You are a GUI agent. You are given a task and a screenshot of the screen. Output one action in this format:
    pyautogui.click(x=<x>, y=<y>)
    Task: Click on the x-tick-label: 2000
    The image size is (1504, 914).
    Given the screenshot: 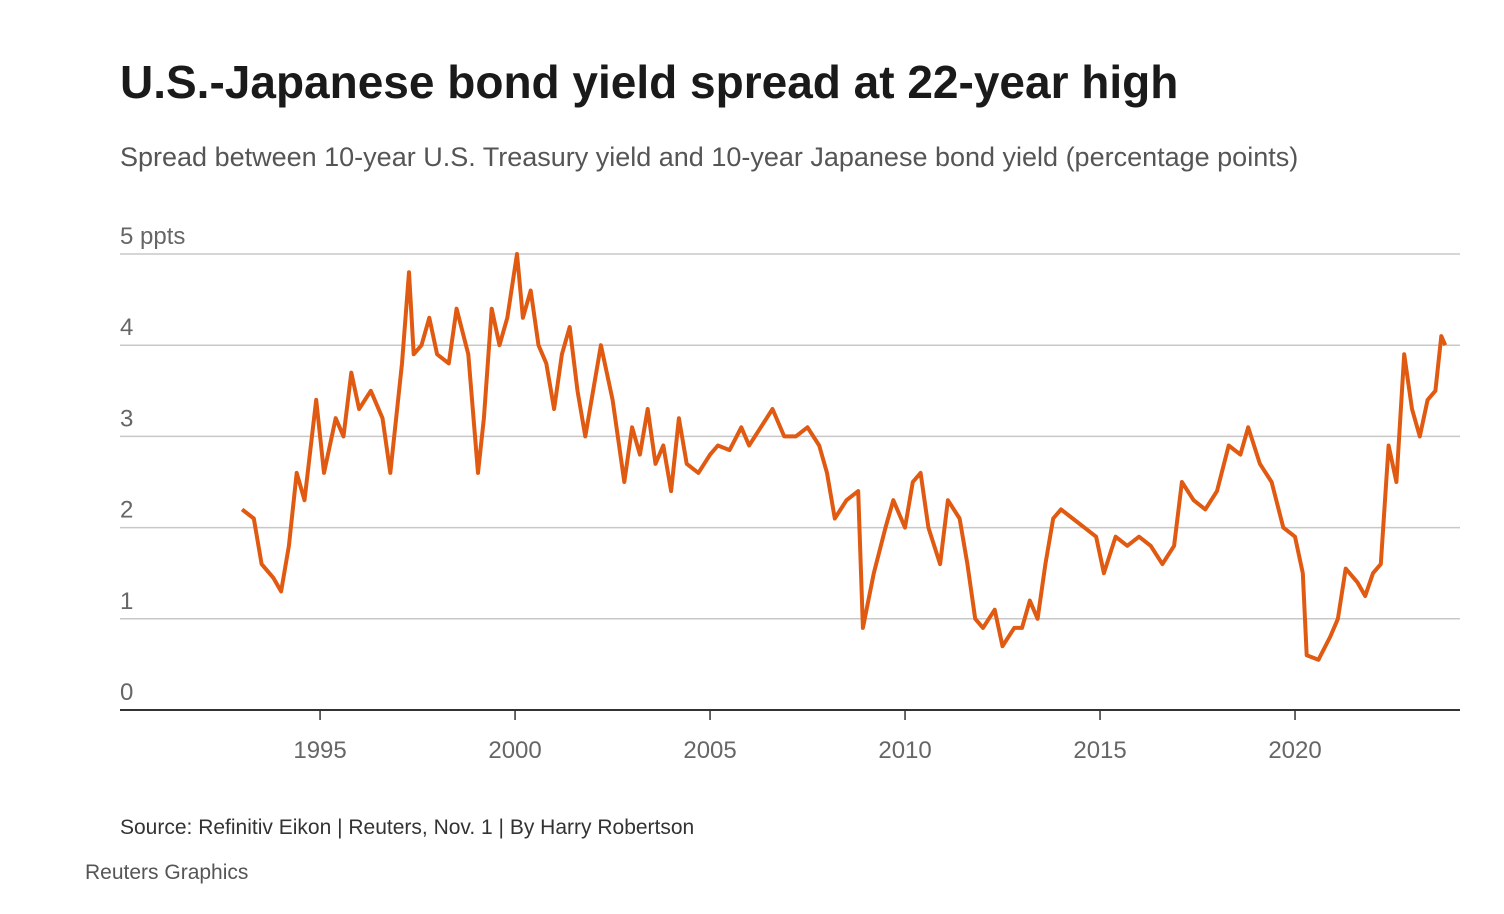 What is the action you would take?
    pyautogui.click(x=514, y=750)
    